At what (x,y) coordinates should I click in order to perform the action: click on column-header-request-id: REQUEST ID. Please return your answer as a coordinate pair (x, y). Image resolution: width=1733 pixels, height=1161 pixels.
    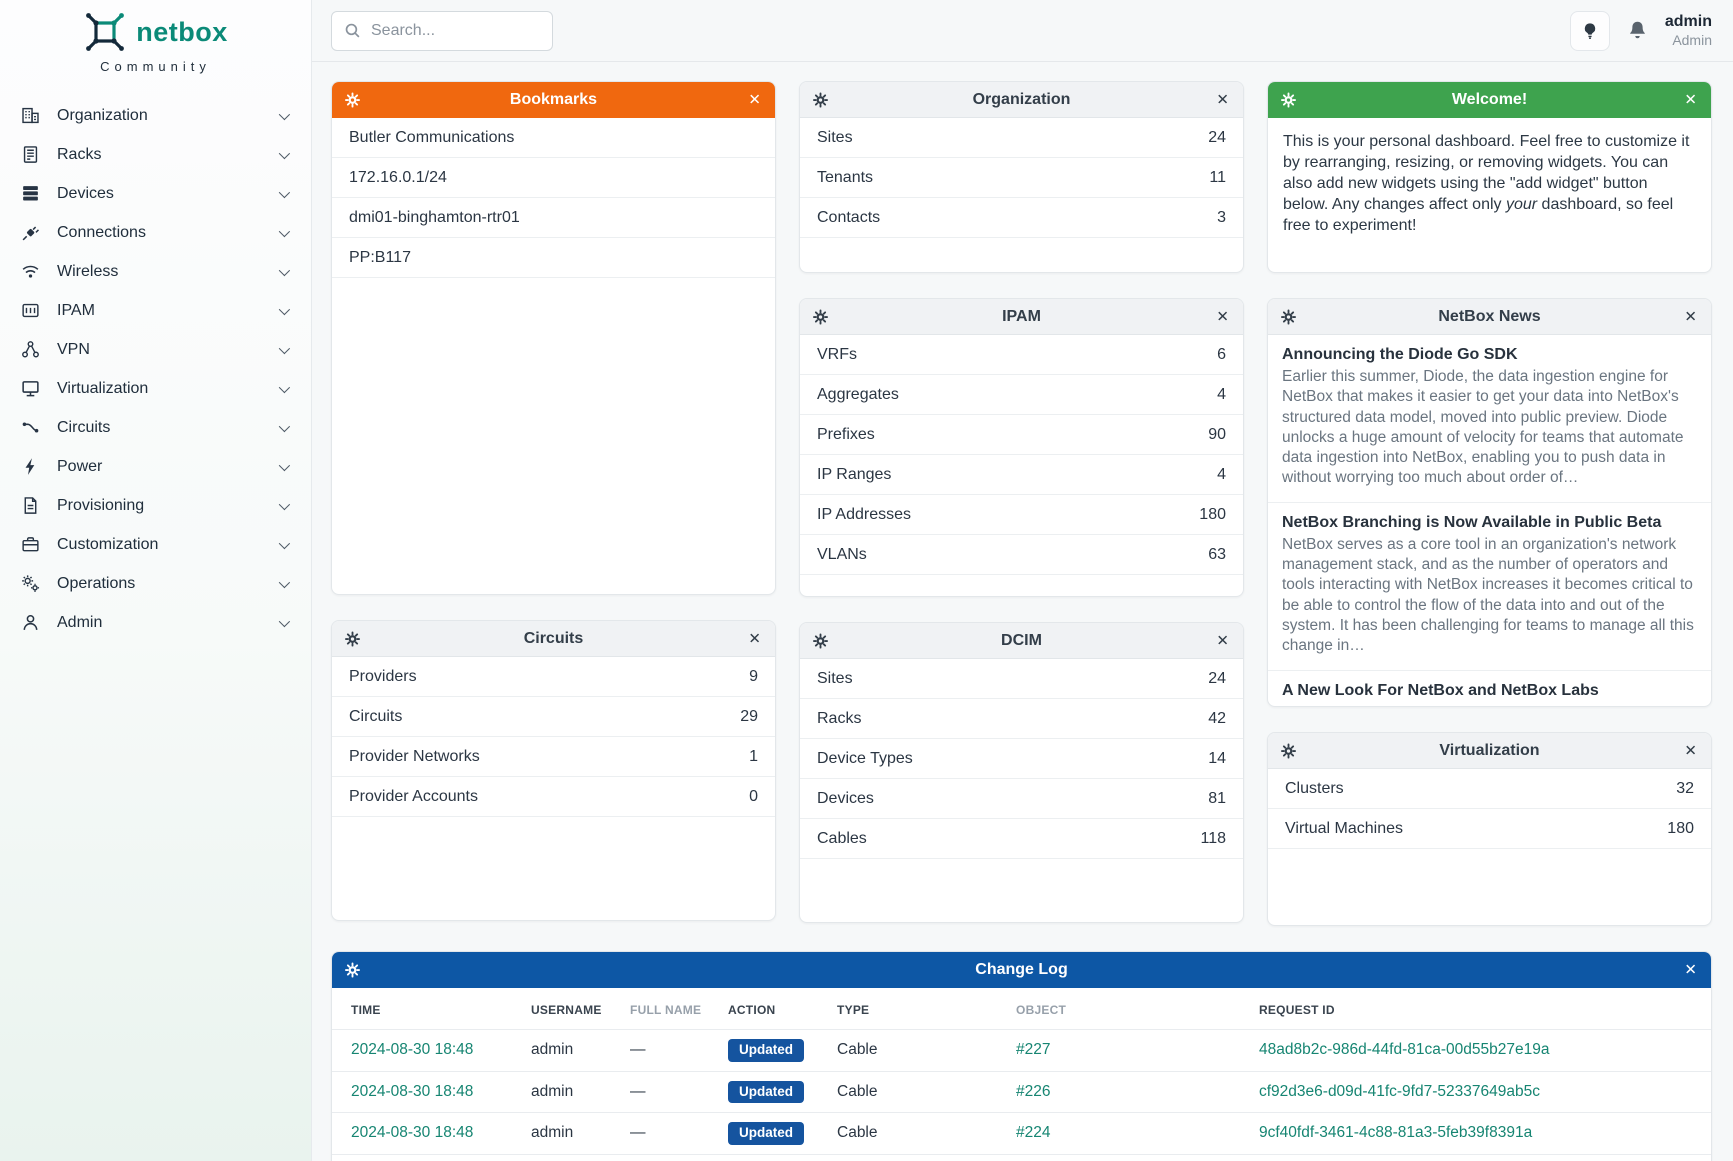
    Looking at the image, I should click on (1297, 1010).